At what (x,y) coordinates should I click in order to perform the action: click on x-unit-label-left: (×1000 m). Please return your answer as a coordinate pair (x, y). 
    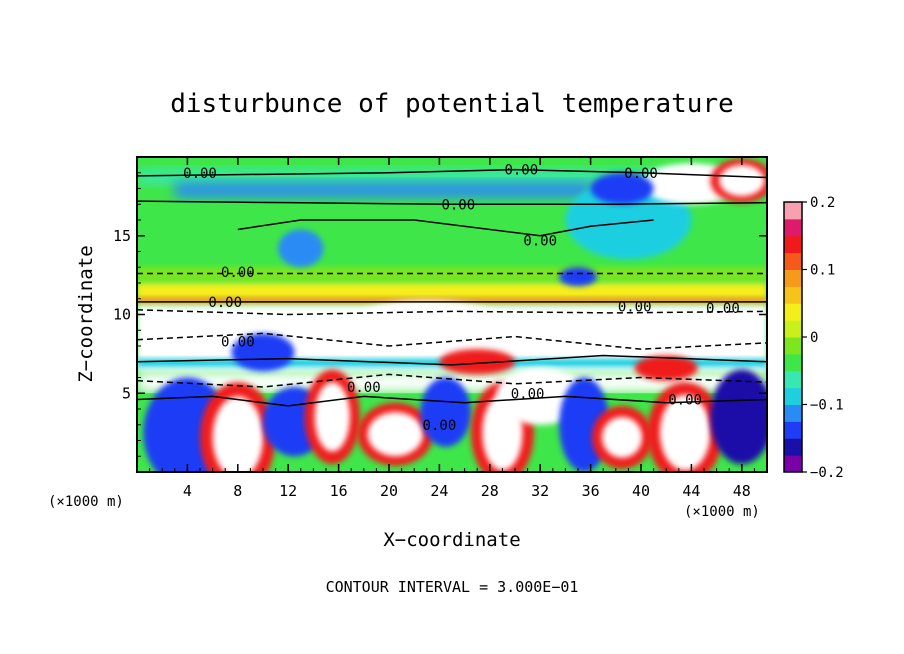
    Looking at the image, I should click on (86, 502).